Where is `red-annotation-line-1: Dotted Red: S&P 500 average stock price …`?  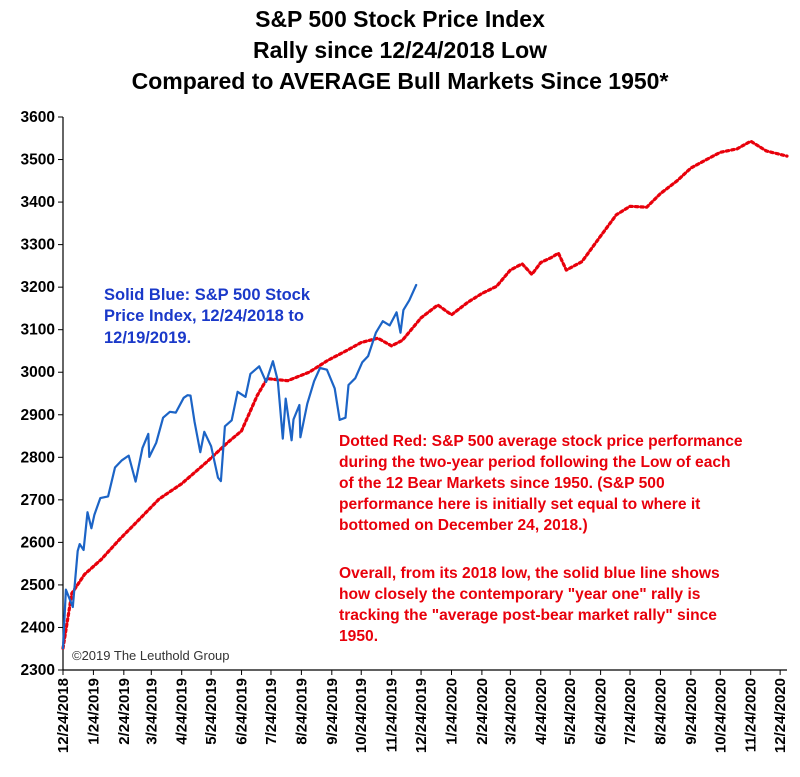 red-annotation-line-1: Dotted Red: S&P 500 average stock price … is located at coordinates (541, 441).